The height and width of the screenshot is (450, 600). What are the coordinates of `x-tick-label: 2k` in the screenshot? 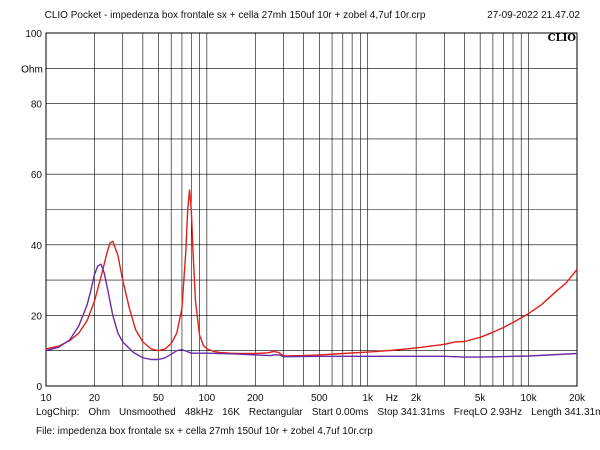 It's located at (417, 398).